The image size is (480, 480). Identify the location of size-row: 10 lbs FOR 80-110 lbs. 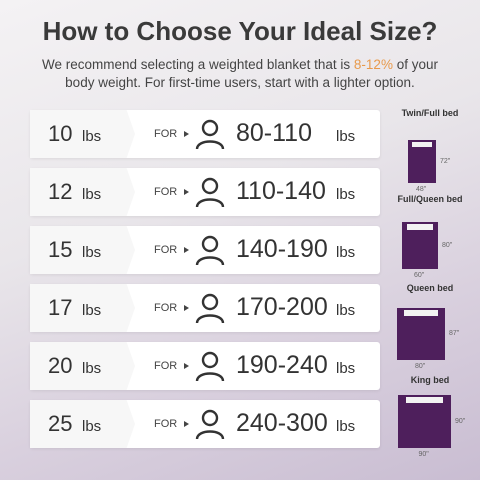
(205, 134).